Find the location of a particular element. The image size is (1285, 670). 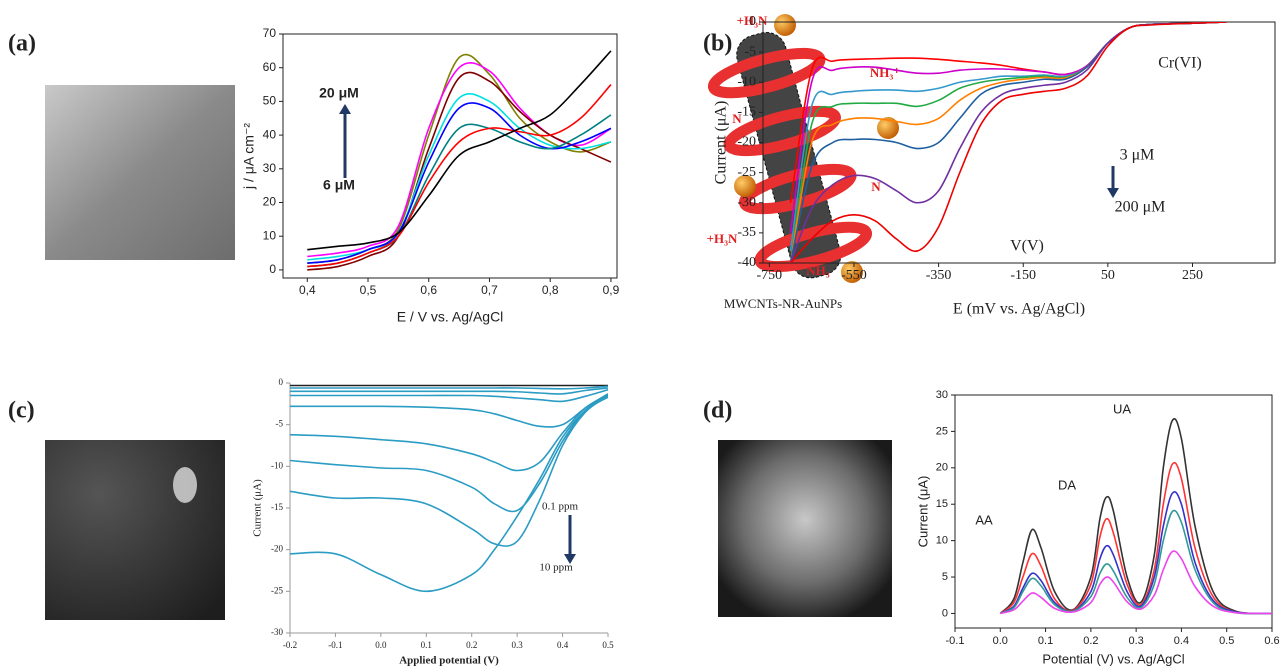

x-tick-label: 0,9 is located at coordinates (611, 290).